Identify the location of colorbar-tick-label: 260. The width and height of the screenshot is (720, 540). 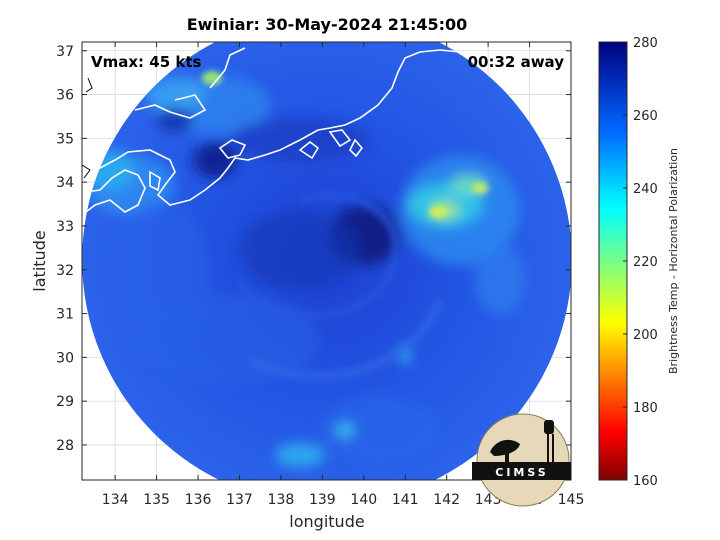
(645, 116).